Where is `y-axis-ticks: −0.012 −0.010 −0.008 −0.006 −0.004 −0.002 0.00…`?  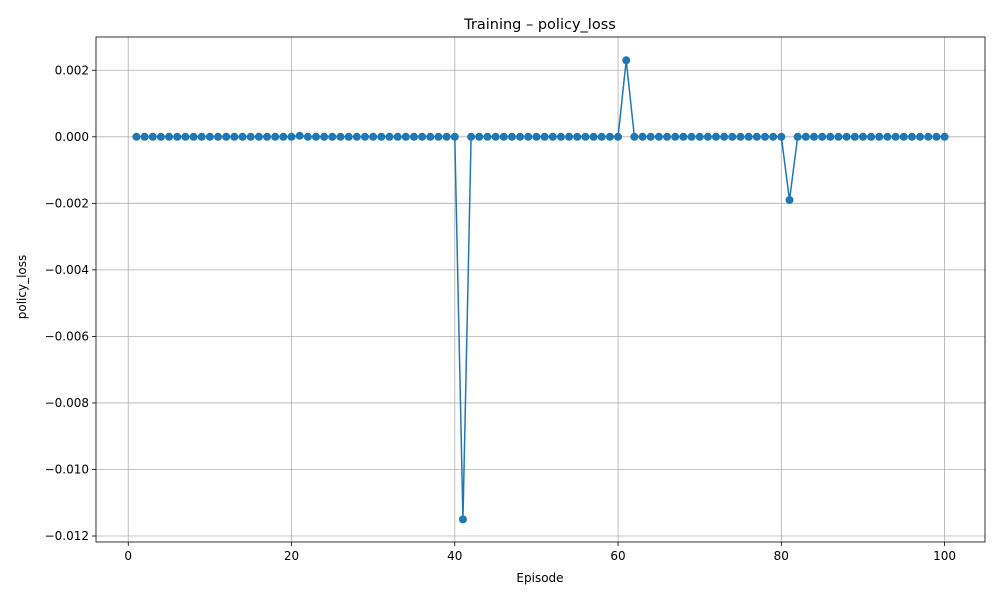 y-axis-ticks: −0.012 −0.010 −0.008 −0.006 −0.004 −0.002 0.00… is located at coordinates (70, 303).